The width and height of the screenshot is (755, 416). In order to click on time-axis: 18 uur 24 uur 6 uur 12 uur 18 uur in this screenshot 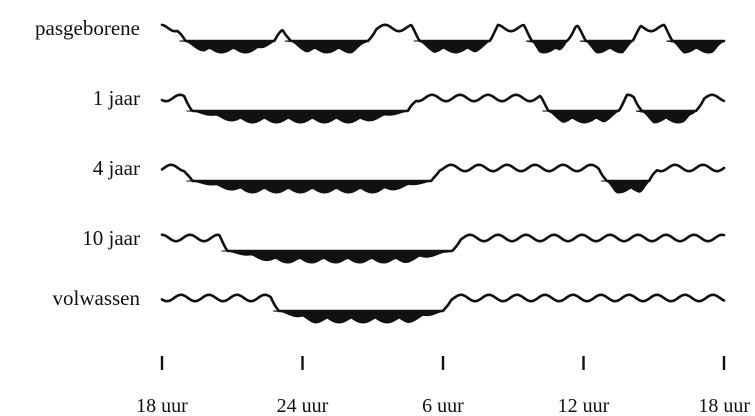, I will do `click(443, 386)`.